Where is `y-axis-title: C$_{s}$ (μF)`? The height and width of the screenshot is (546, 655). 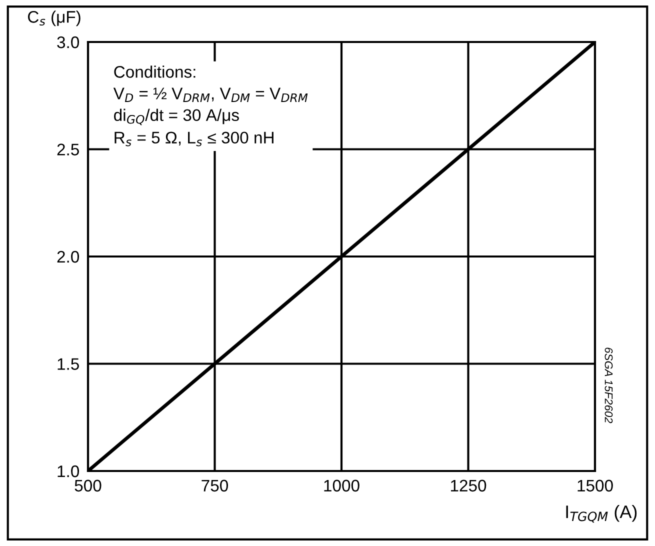 y-axis-title: C$_{s}$ (μF) is located at coordinates (54, 18).